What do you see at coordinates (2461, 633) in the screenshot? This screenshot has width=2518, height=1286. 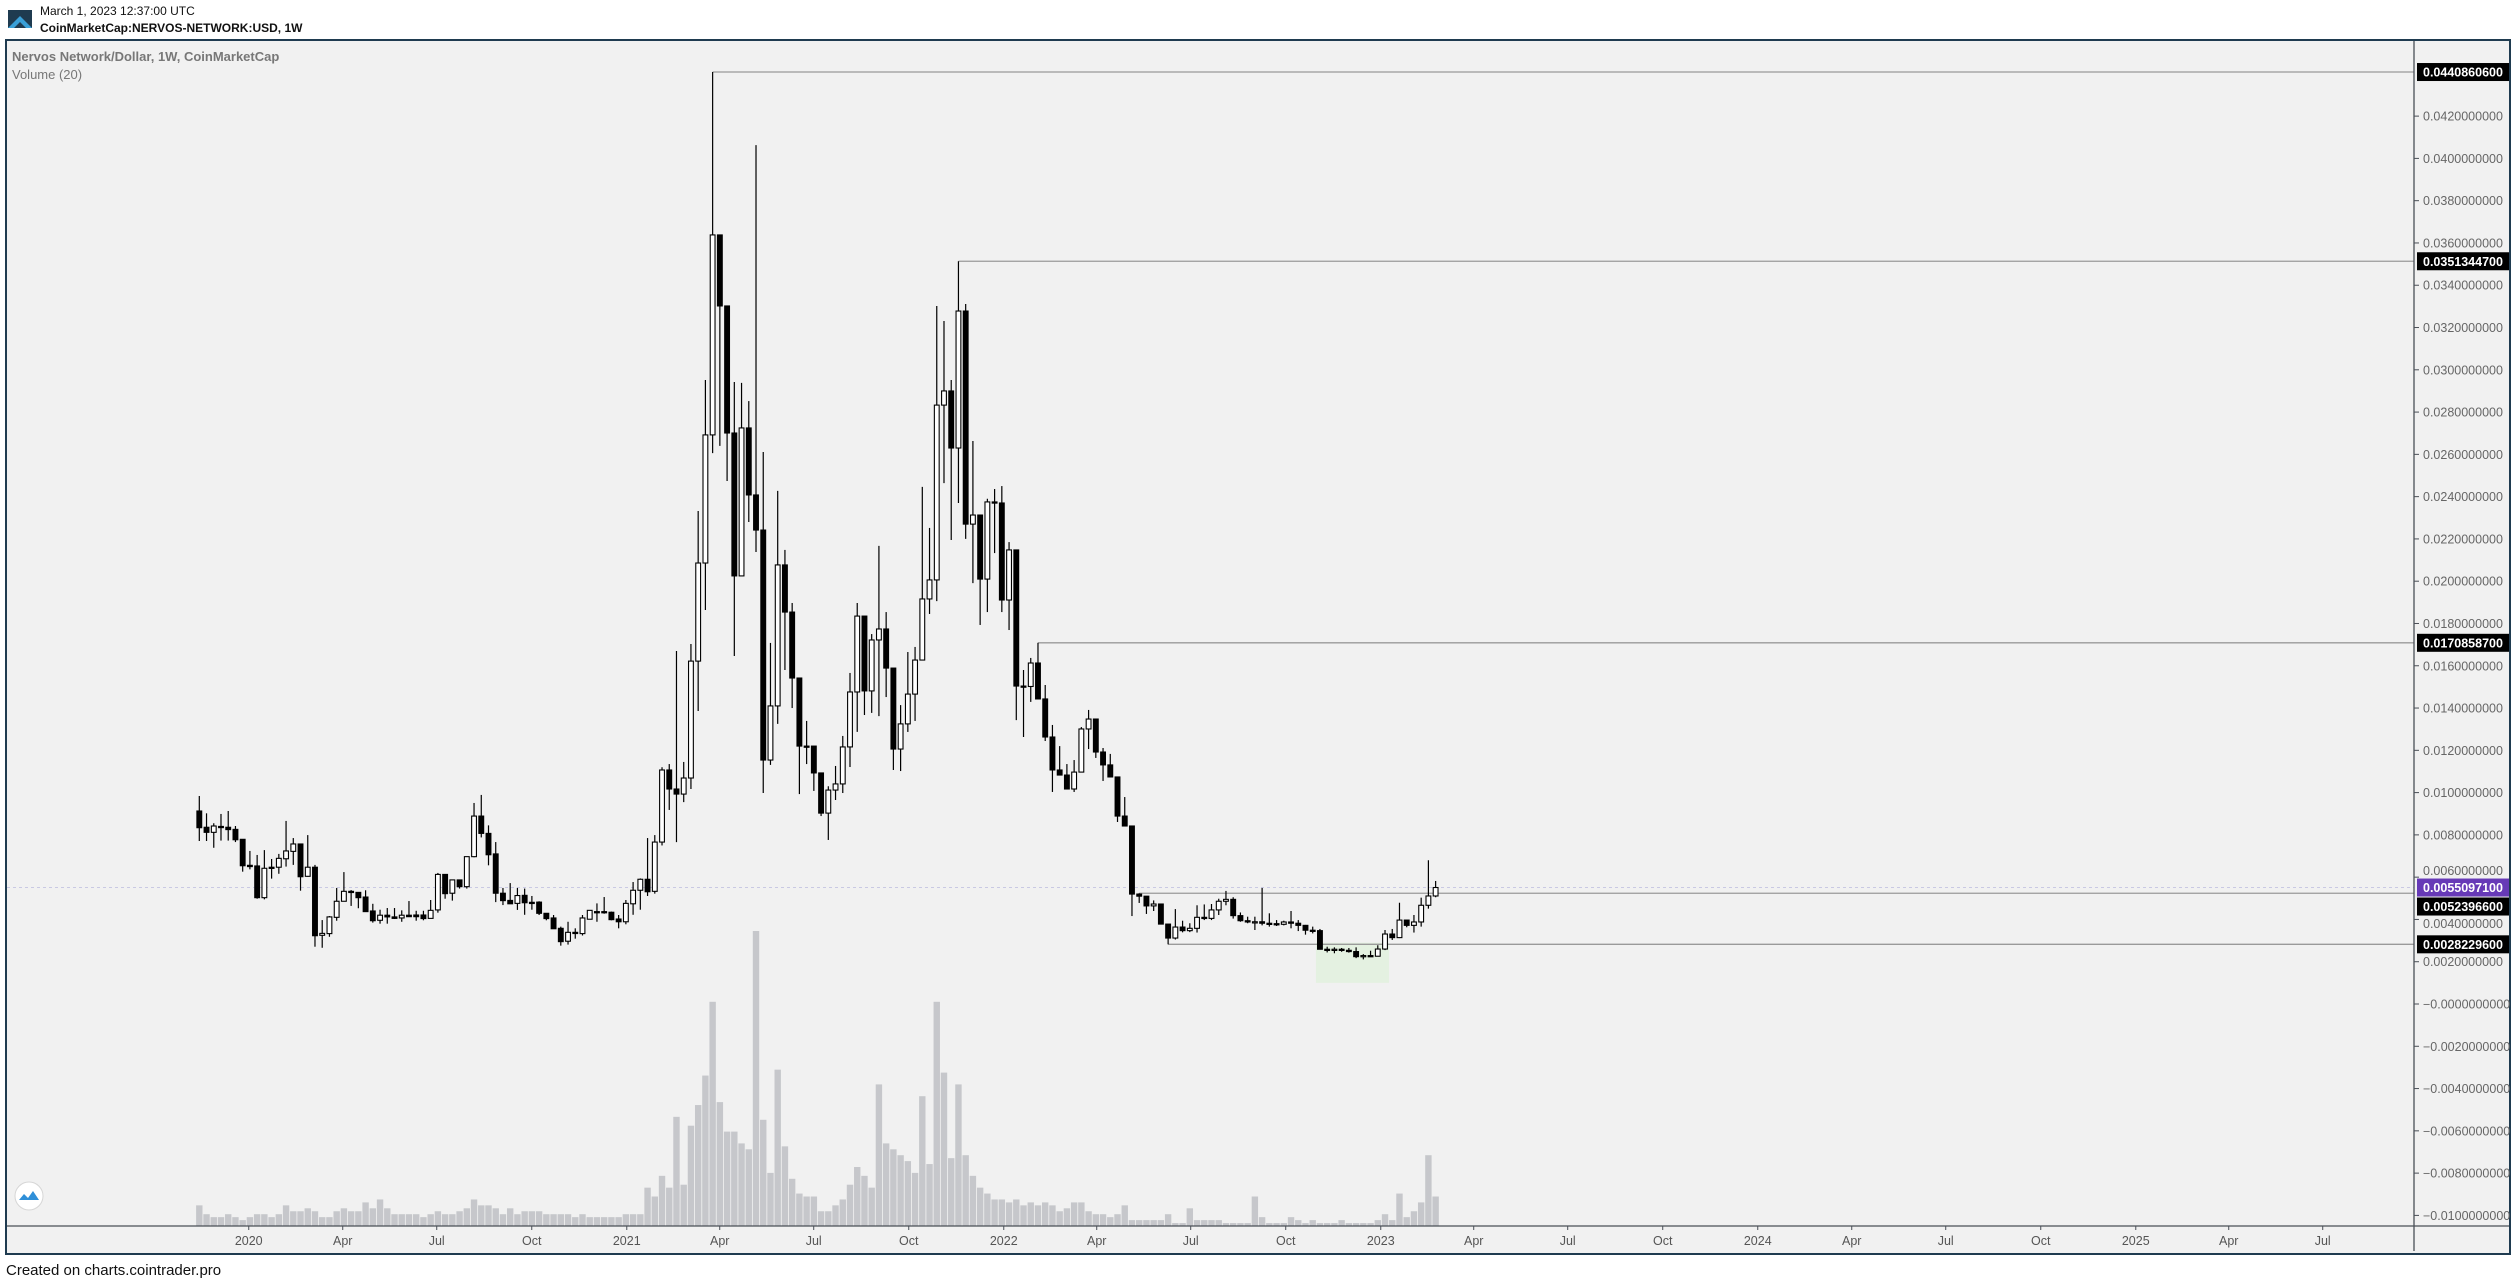 I see `price-axis` at bounding box center [2461, 633].